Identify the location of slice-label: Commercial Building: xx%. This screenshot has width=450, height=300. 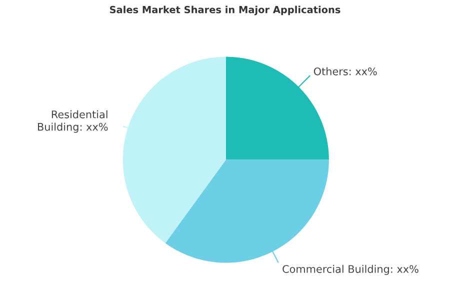
(350, 269).